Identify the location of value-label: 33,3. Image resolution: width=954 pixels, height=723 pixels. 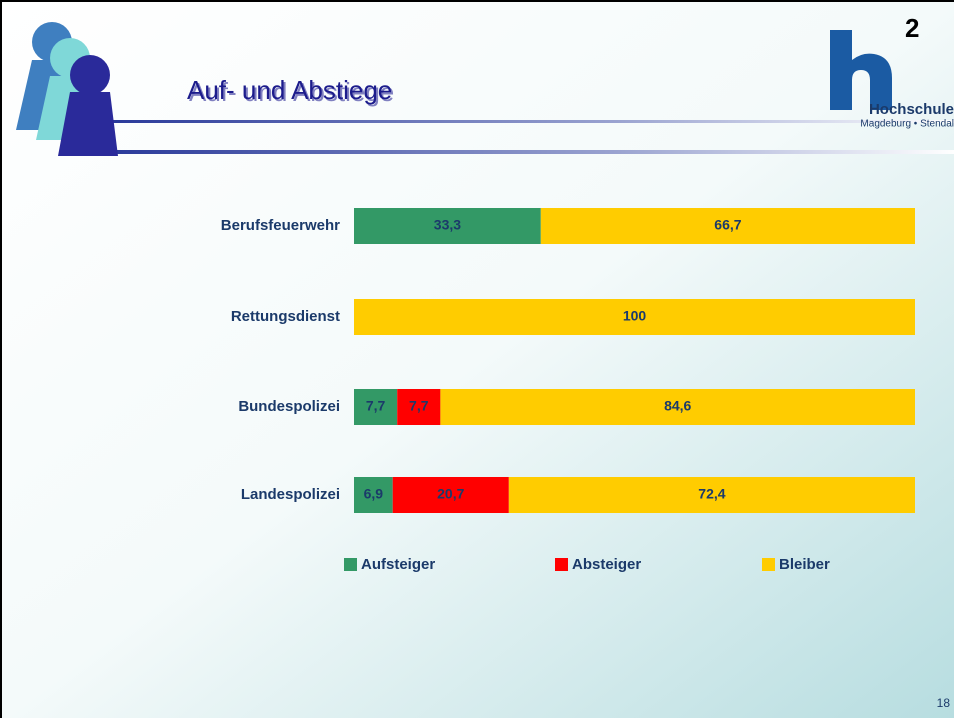
(447, 225).